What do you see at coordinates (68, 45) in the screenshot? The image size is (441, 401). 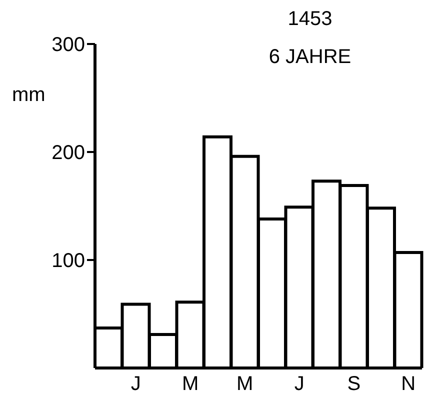 I see `y-tick-label: 300` at bounding box center [68, 45].